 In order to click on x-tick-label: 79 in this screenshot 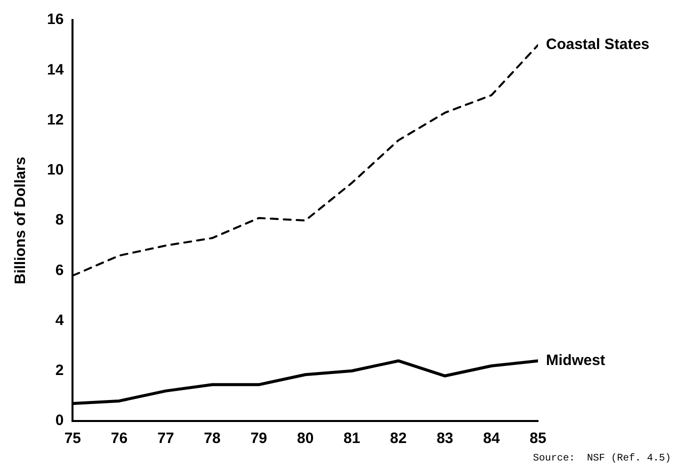, I will do `click(259, 439)`.